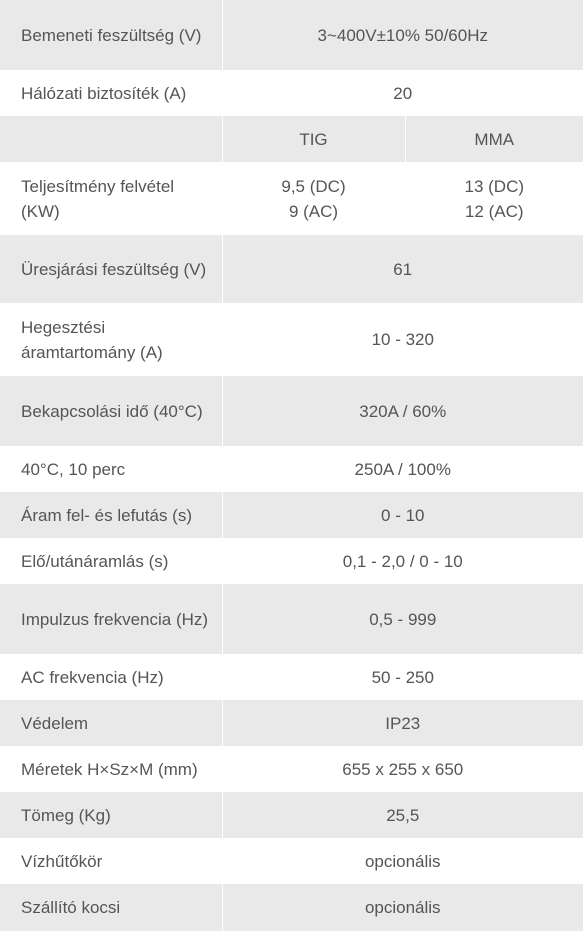 This screenshot has width=583, height=931. What do you see at coordinates (402, 93) in the screenshot?
I see `spec-value: 20` at bounding box center [402, 93].